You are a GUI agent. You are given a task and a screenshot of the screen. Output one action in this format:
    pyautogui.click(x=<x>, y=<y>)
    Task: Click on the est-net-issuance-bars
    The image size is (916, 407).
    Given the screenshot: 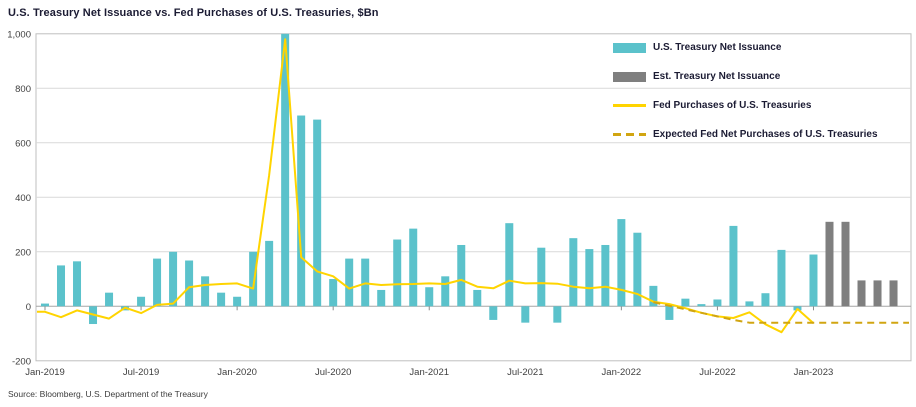 What is the action you would take?
    pyautogui.click(x=861, y=264)
    